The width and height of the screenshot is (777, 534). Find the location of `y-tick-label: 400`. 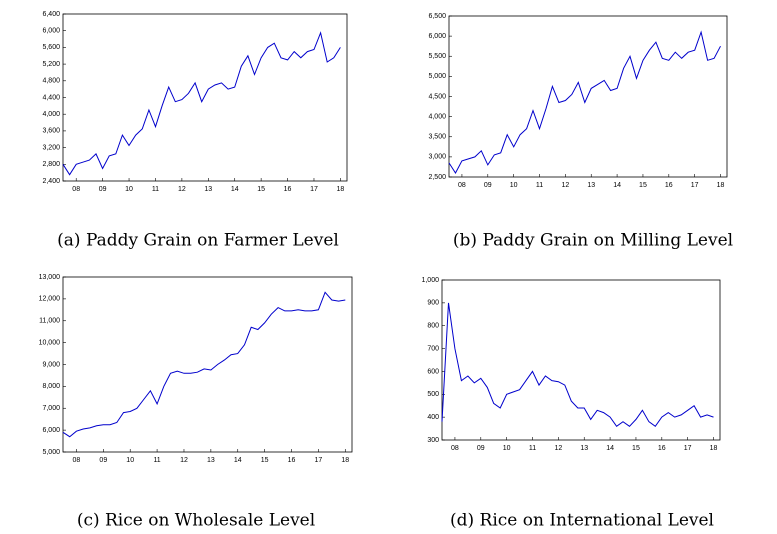

y-tick-label: 400 is located at coordinates (433, 417).